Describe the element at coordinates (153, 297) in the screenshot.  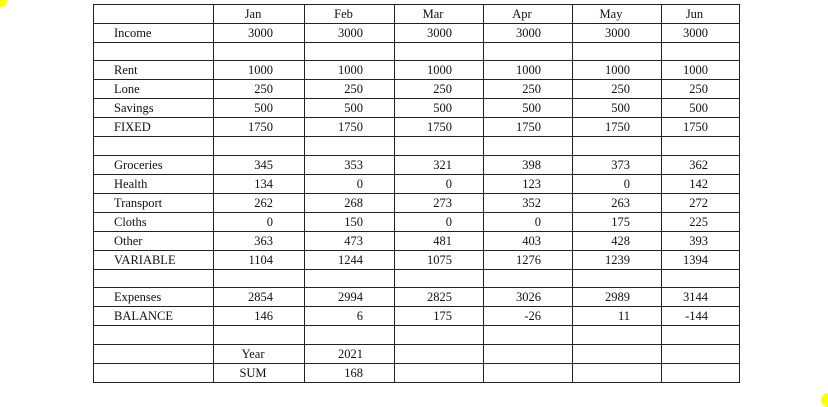
I see `row-label: Expenses` at that location.